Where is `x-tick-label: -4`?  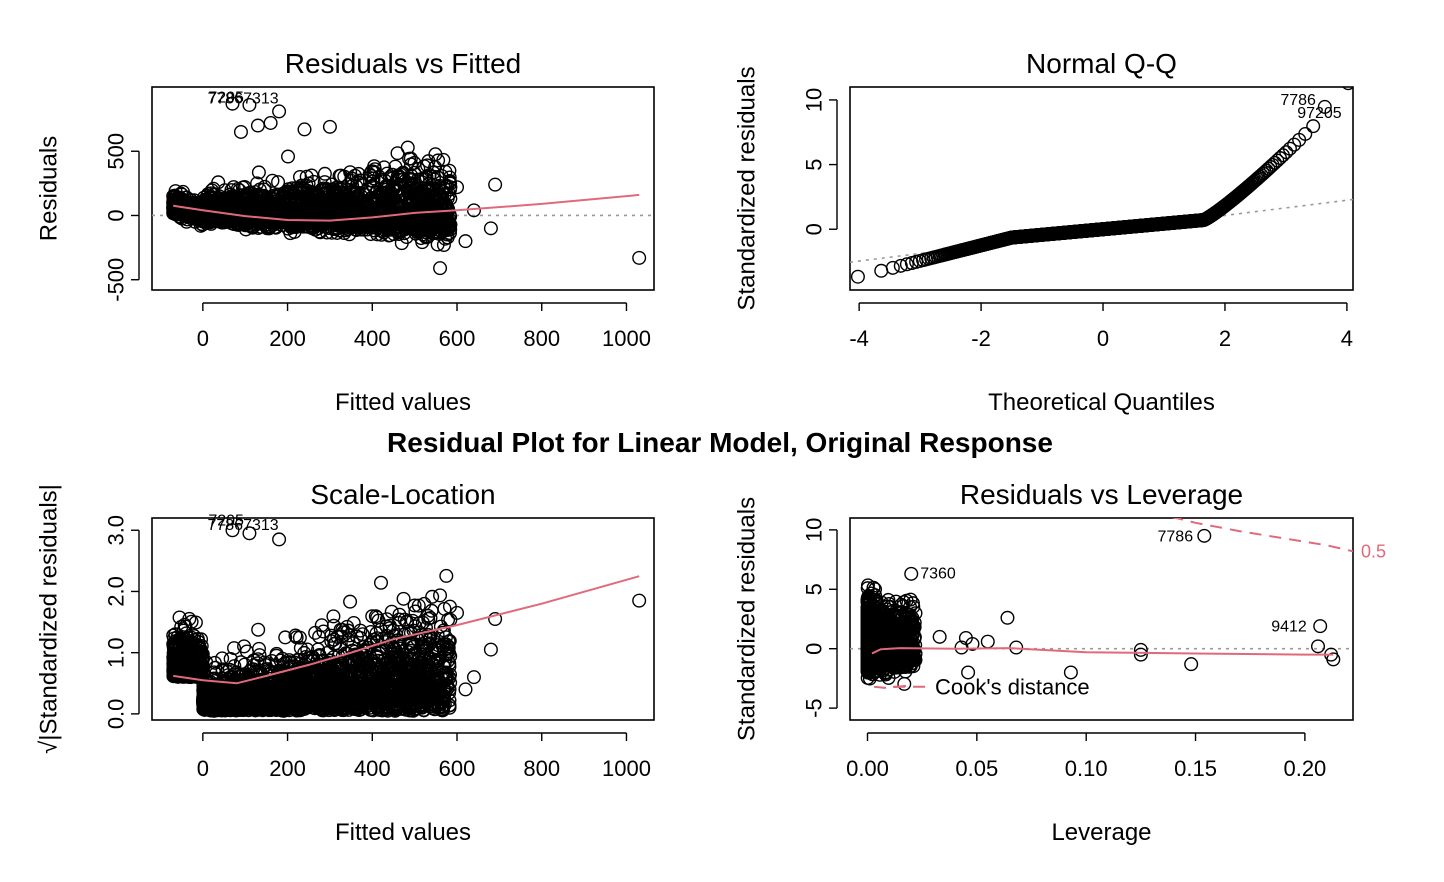
x-tick-label: -4 is located at coordinates (859, 338).